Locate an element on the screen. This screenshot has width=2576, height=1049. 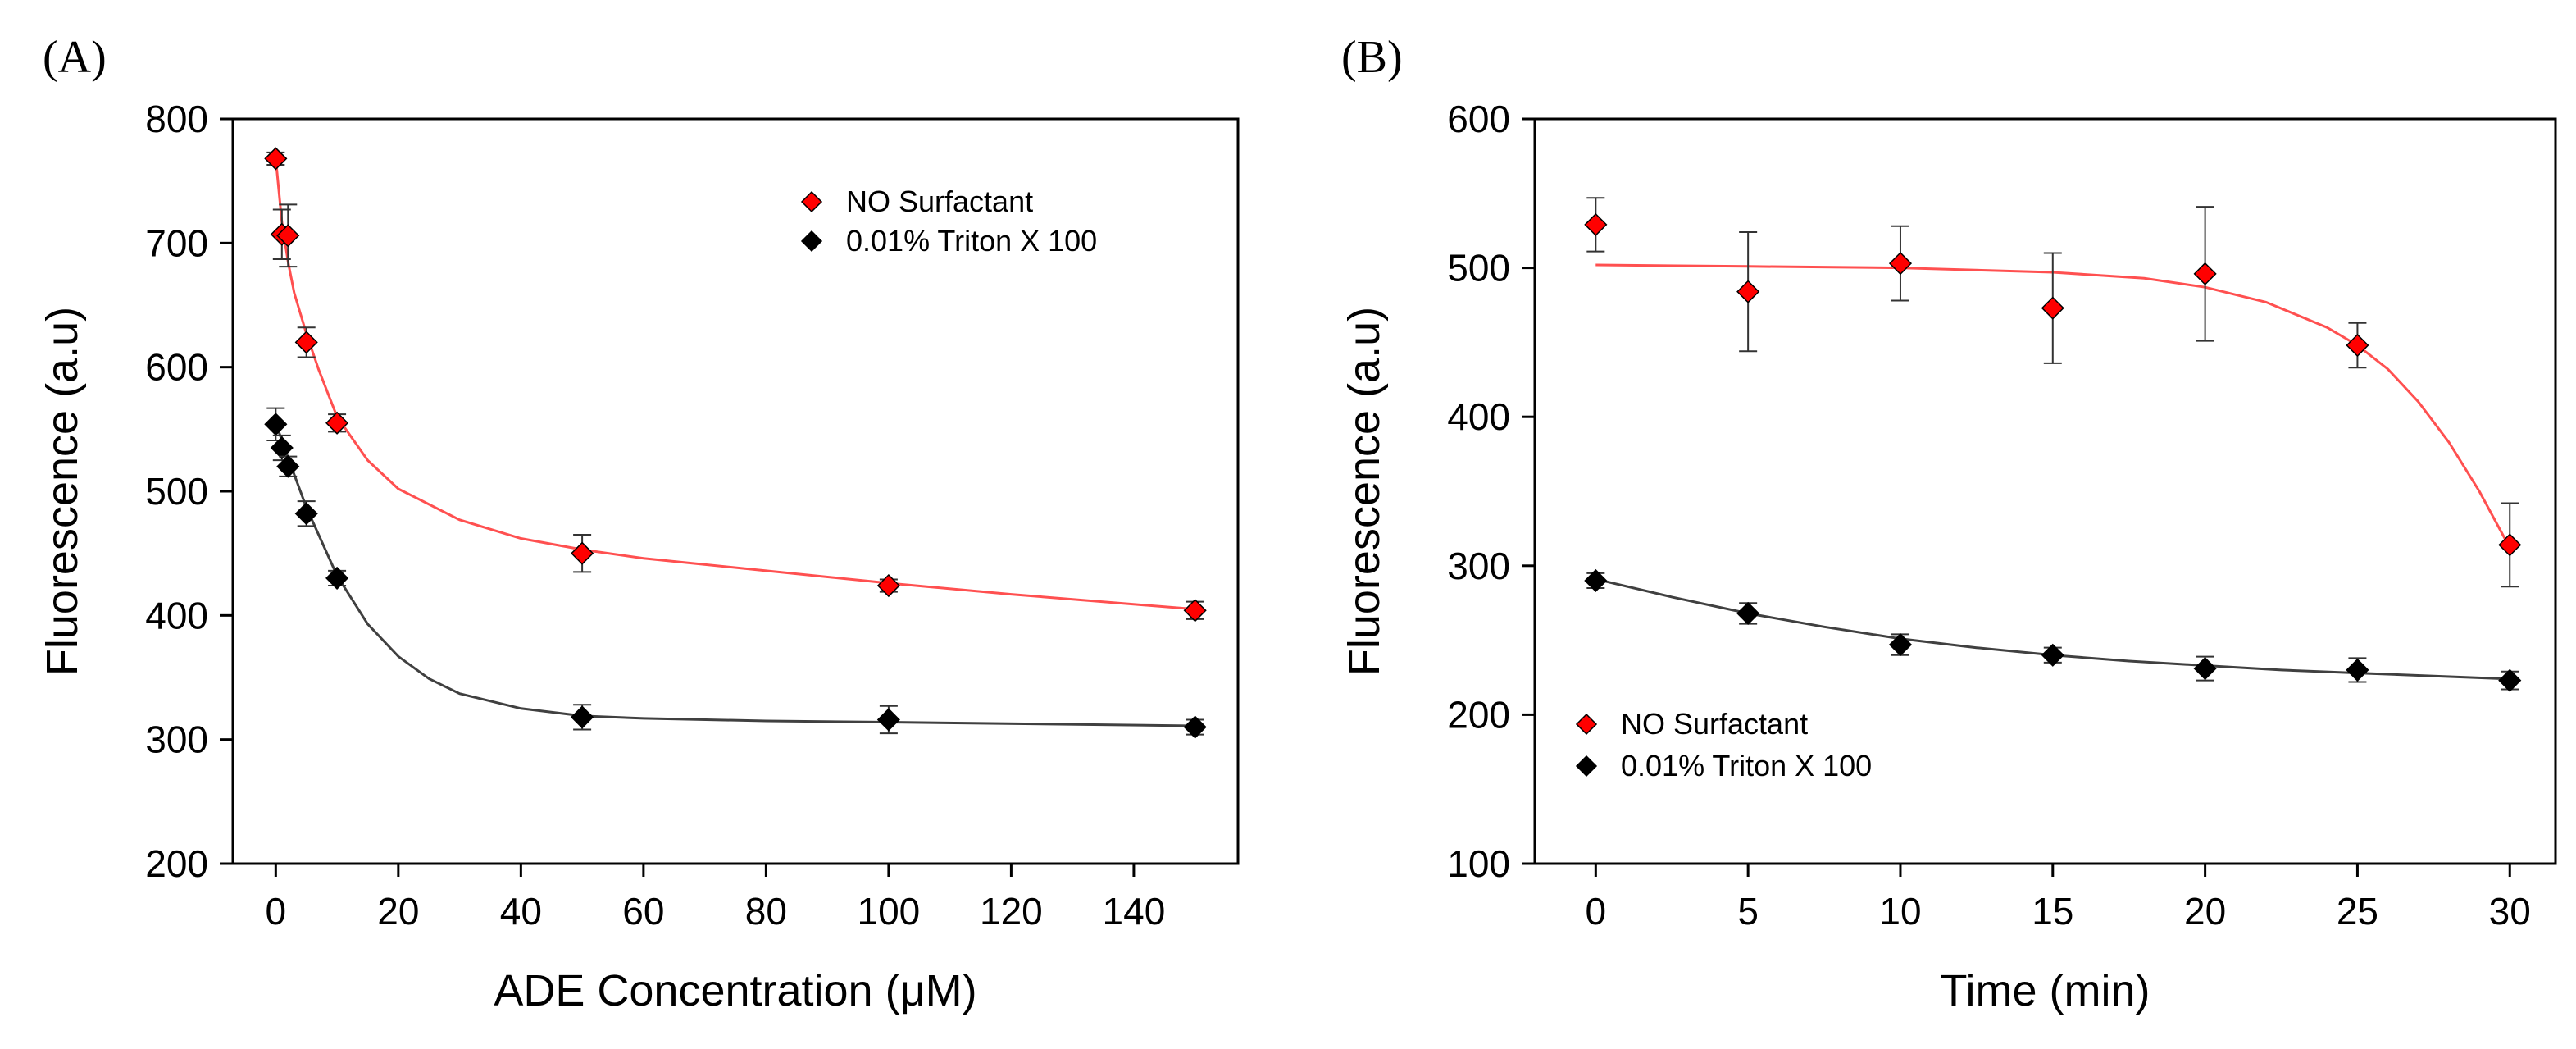
series-no-surfactant is located at coordinates (2053, 392).